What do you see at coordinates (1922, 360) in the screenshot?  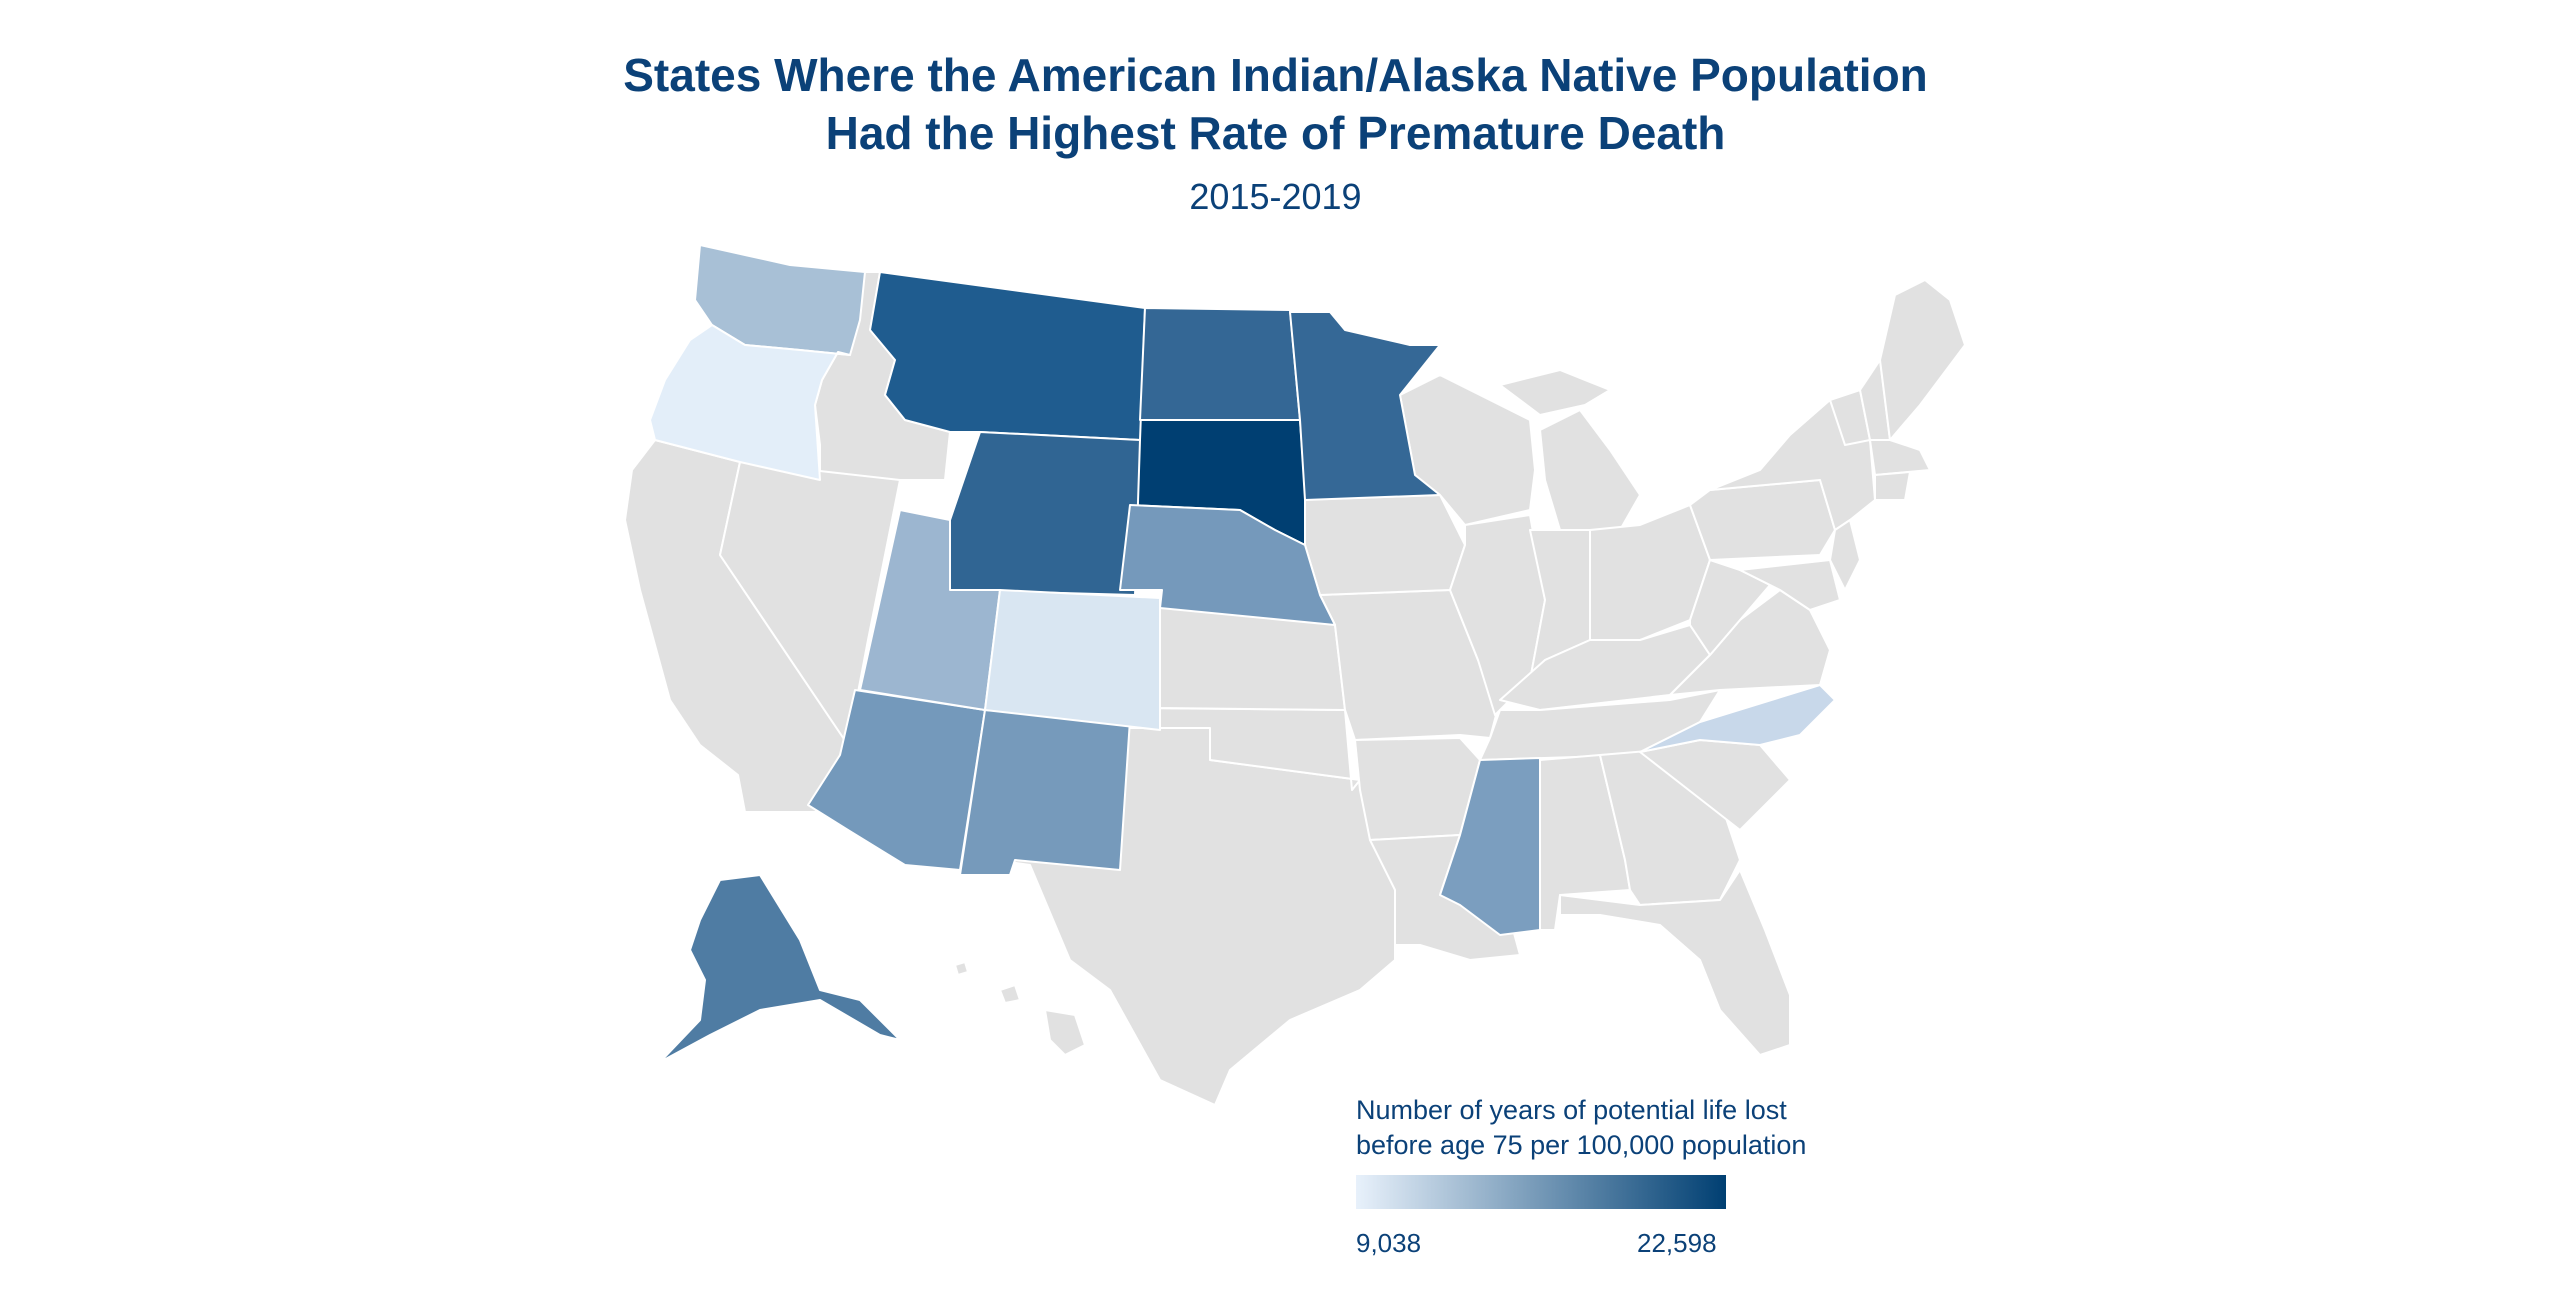 I see `state-maine` at bounding box center [1922, 360].